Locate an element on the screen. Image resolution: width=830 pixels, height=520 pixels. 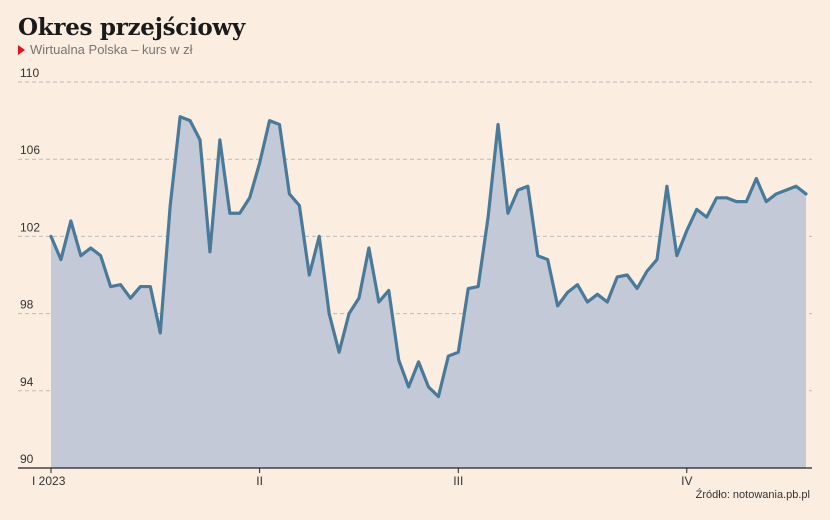
y-tick-label: 90 is located at coordinates (27, 459).